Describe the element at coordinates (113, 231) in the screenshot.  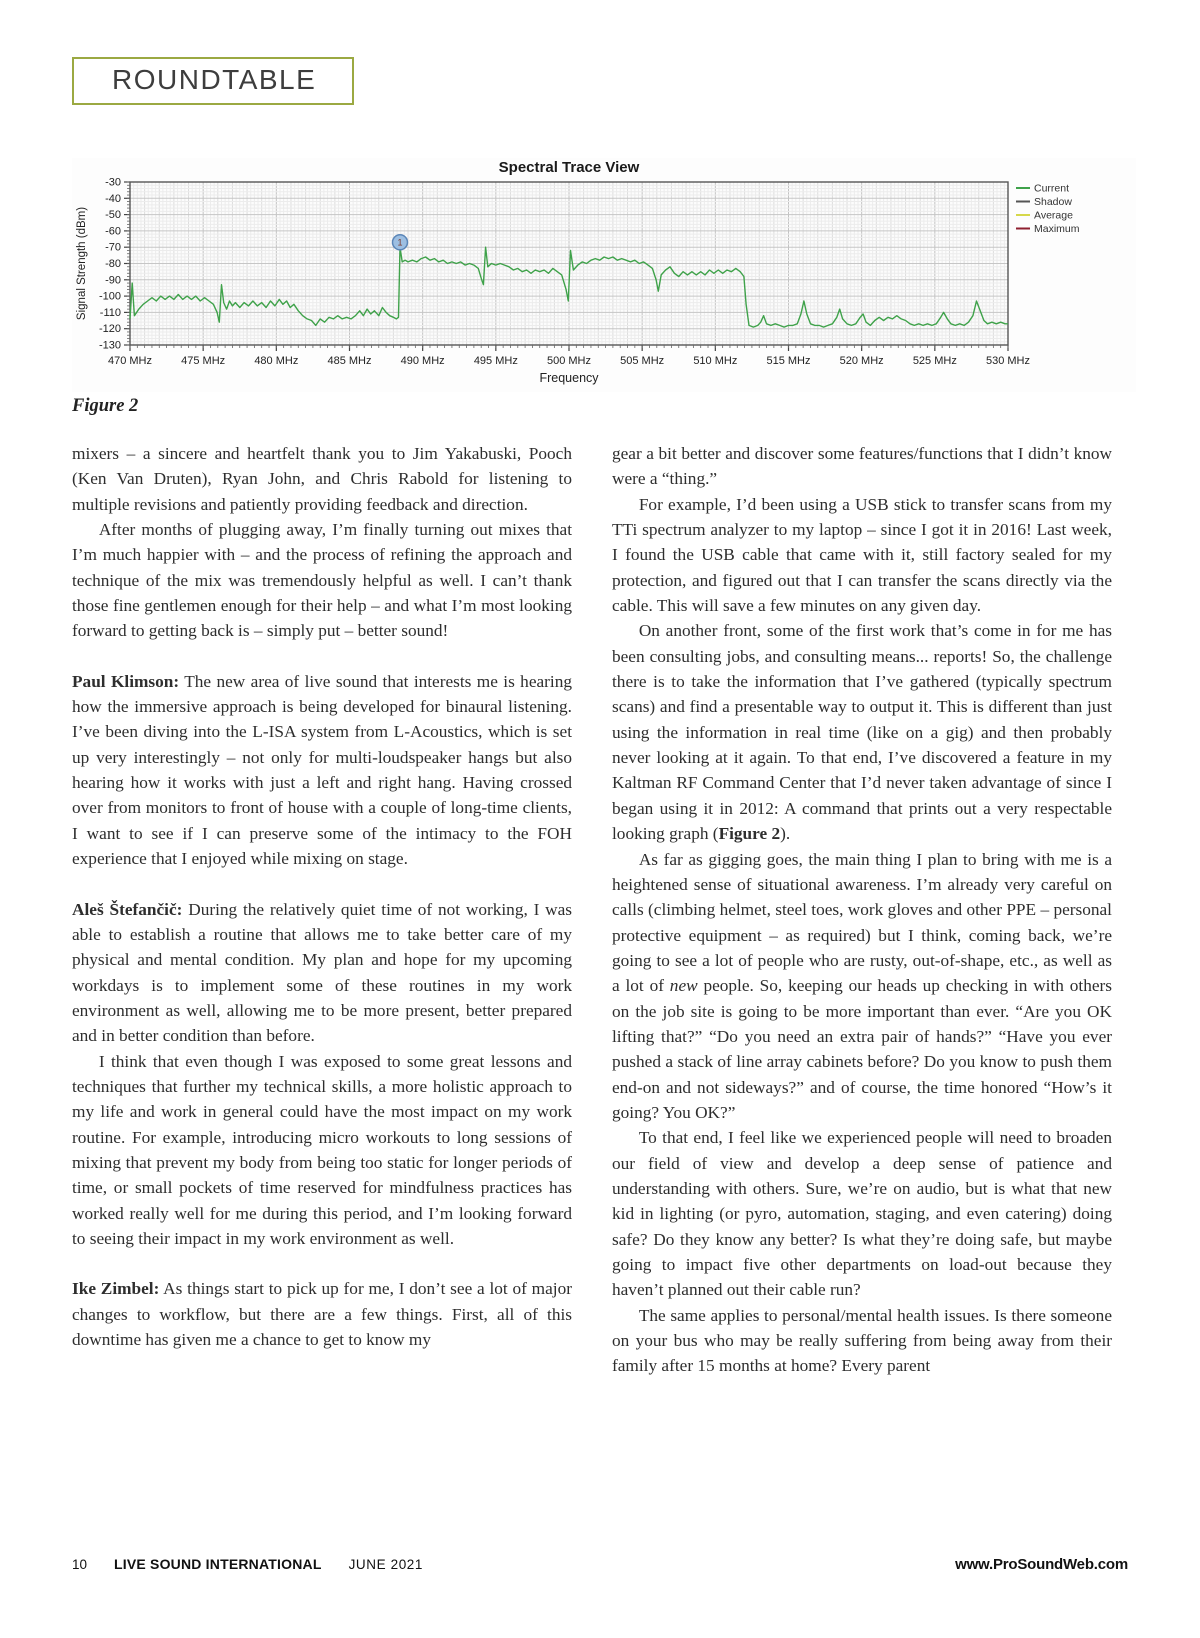
I see `svg-text: -60` at that location.